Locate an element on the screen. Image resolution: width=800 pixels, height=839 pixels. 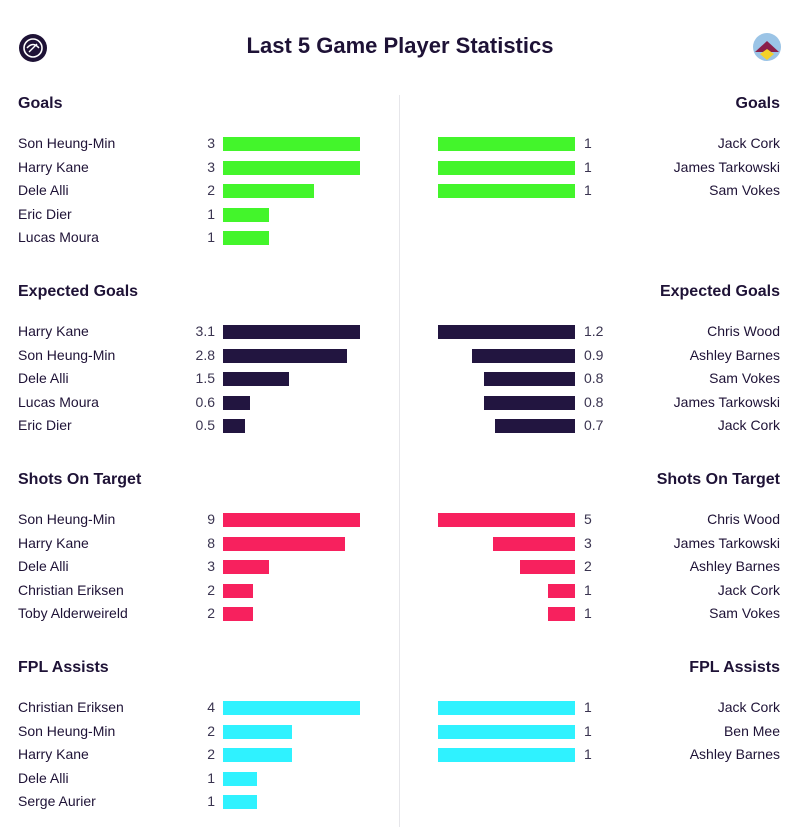
player-name: Toby Alderweireld is located at coordinates (73, 613).